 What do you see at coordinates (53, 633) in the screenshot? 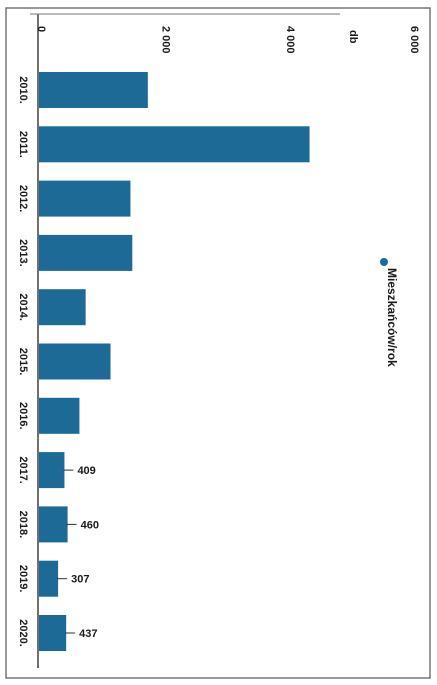
I see `bar-2020` at bounding box center [53, 633].